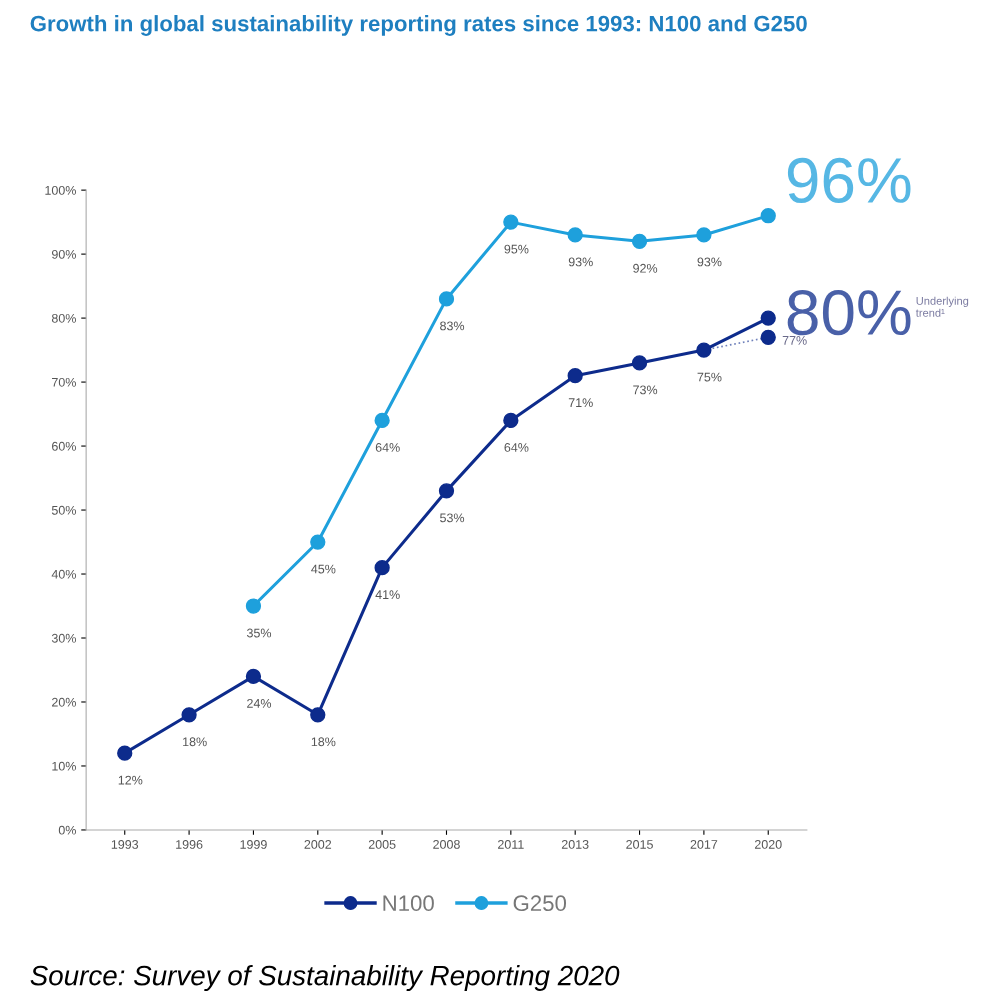 The height and width of the screenshot is (1006, 990). What do you see at coordinates (64, 702) in the screenshot?
I see `y-tick-label: 20%` at bounding box center [64, 702].